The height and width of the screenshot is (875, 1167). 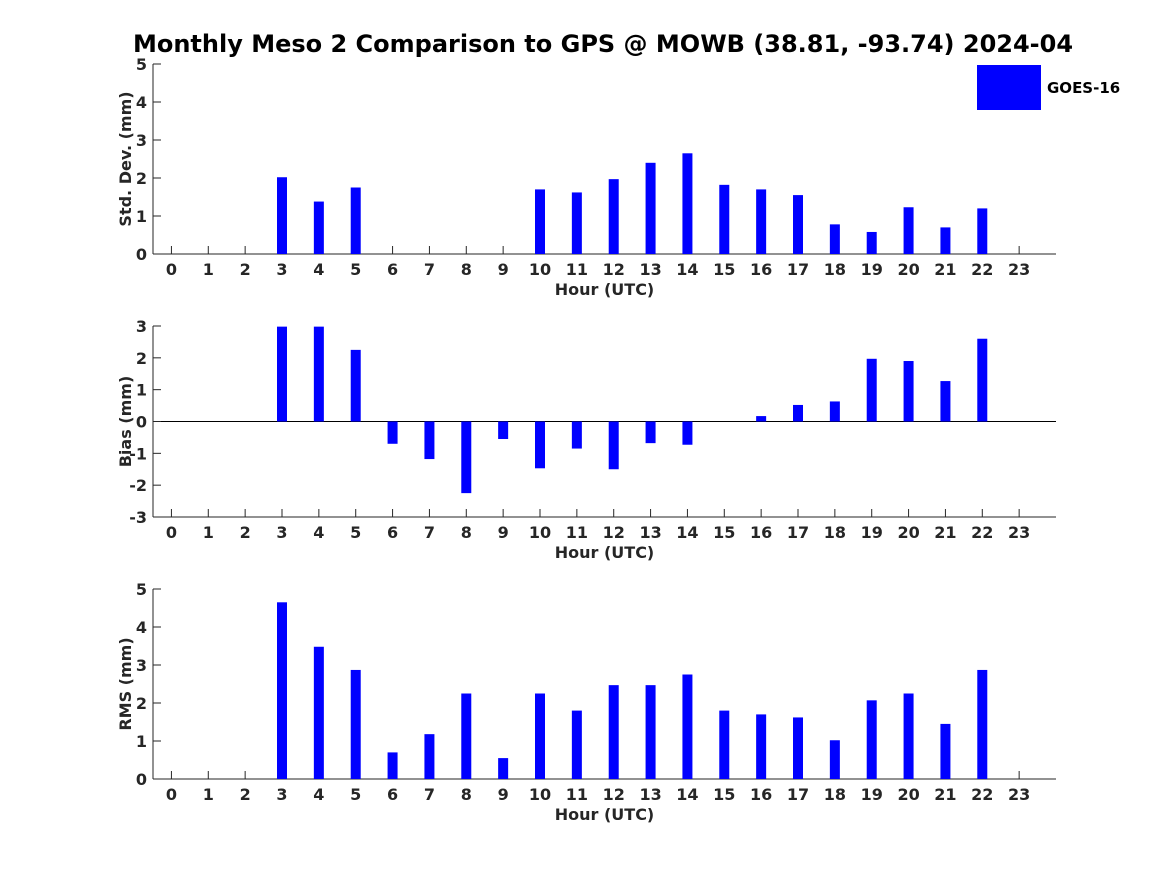 I want to click on x-tick-label: 18, so click(x=835, y=269).